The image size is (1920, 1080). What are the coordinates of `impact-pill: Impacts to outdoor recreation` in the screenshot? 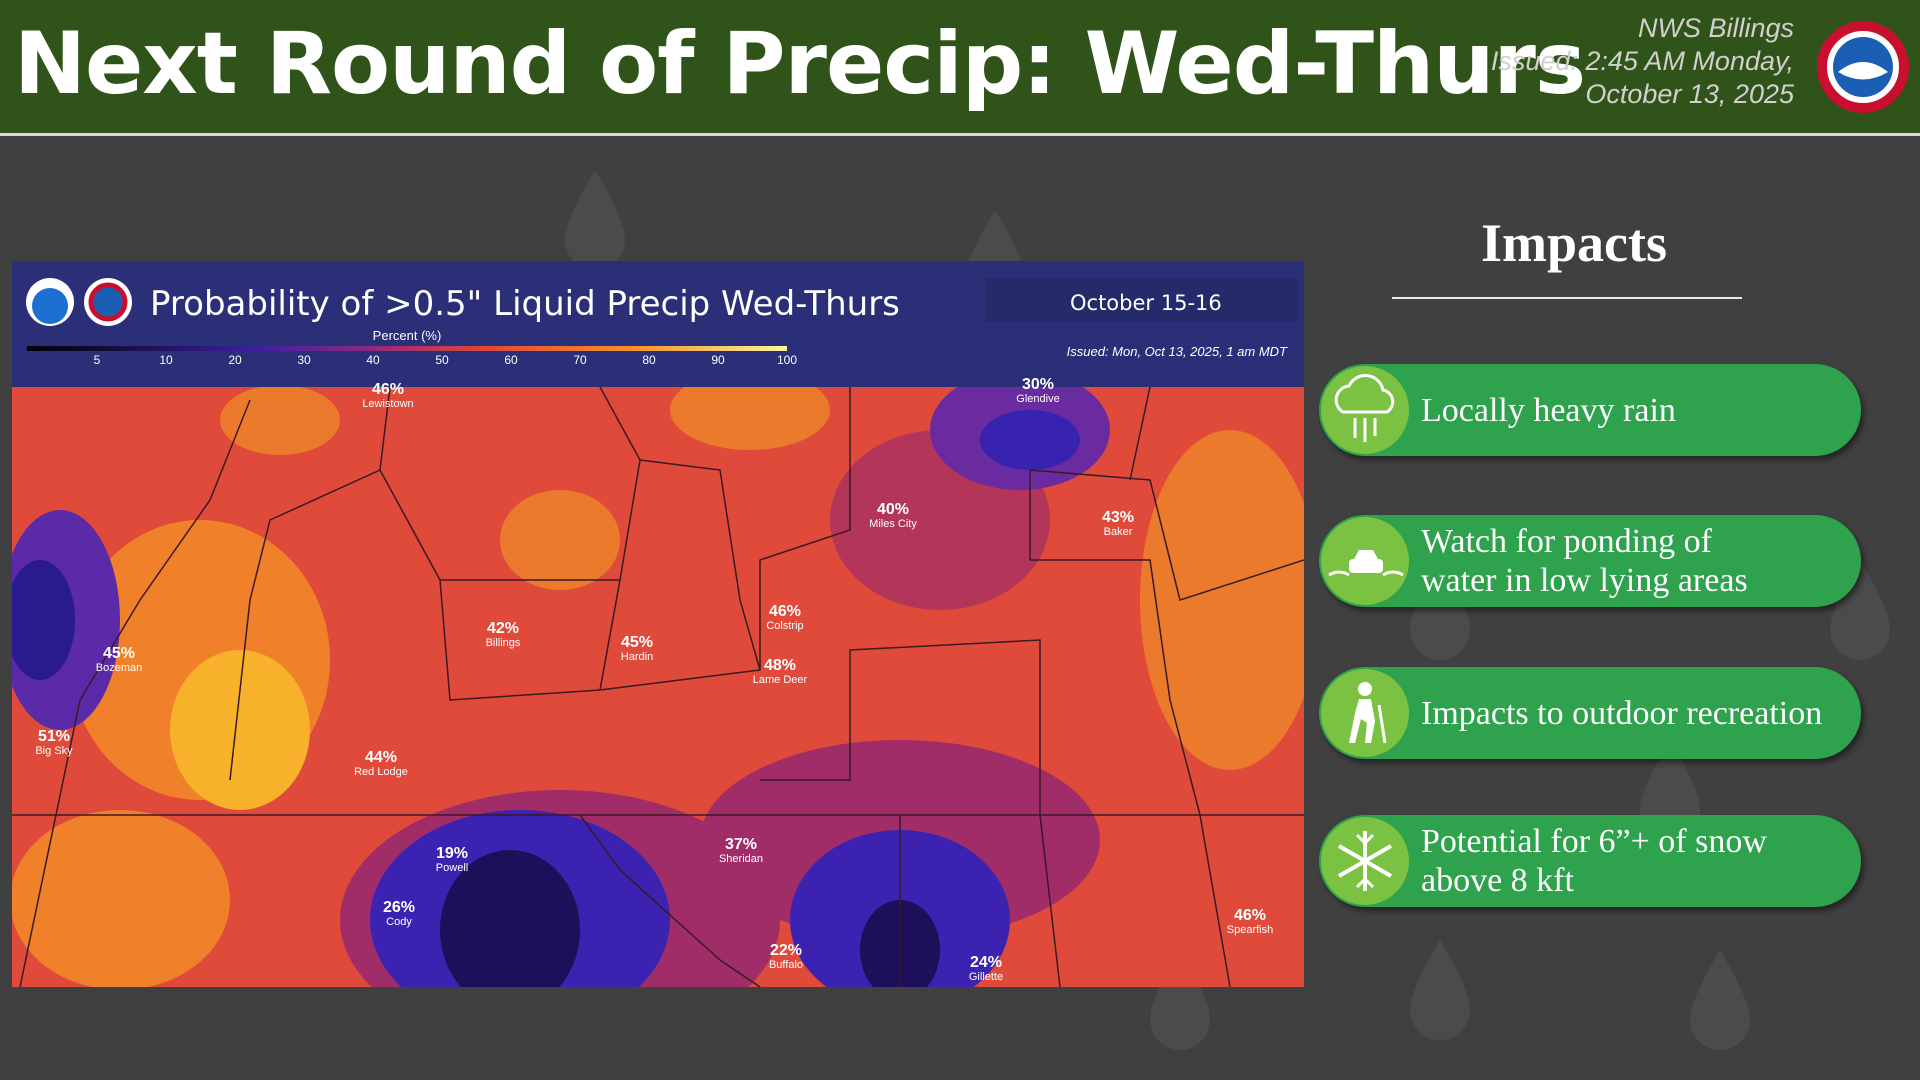 It's located at (1590, 713).